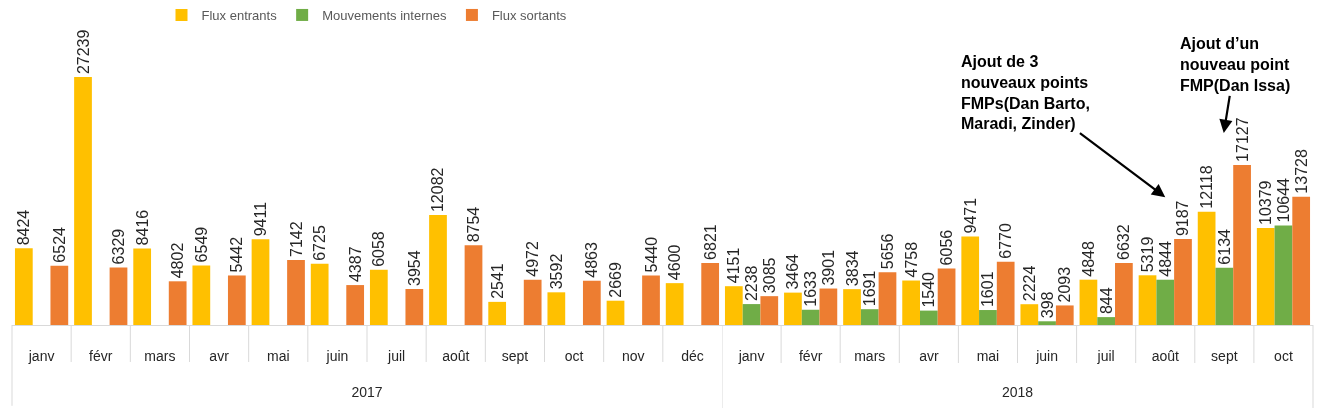 The height and width of the screenshot is (409, 1317). Describe the element at coordinates (1124, 242) in the screenshot. I see `data-label: 6632` at that location.